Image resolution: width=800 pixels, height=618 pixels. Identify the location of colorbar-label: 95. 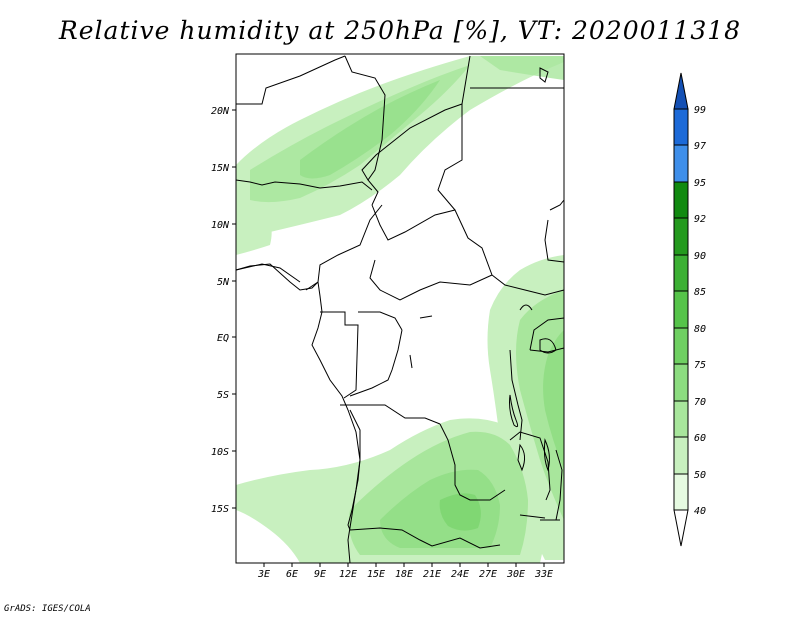
(700, 183).